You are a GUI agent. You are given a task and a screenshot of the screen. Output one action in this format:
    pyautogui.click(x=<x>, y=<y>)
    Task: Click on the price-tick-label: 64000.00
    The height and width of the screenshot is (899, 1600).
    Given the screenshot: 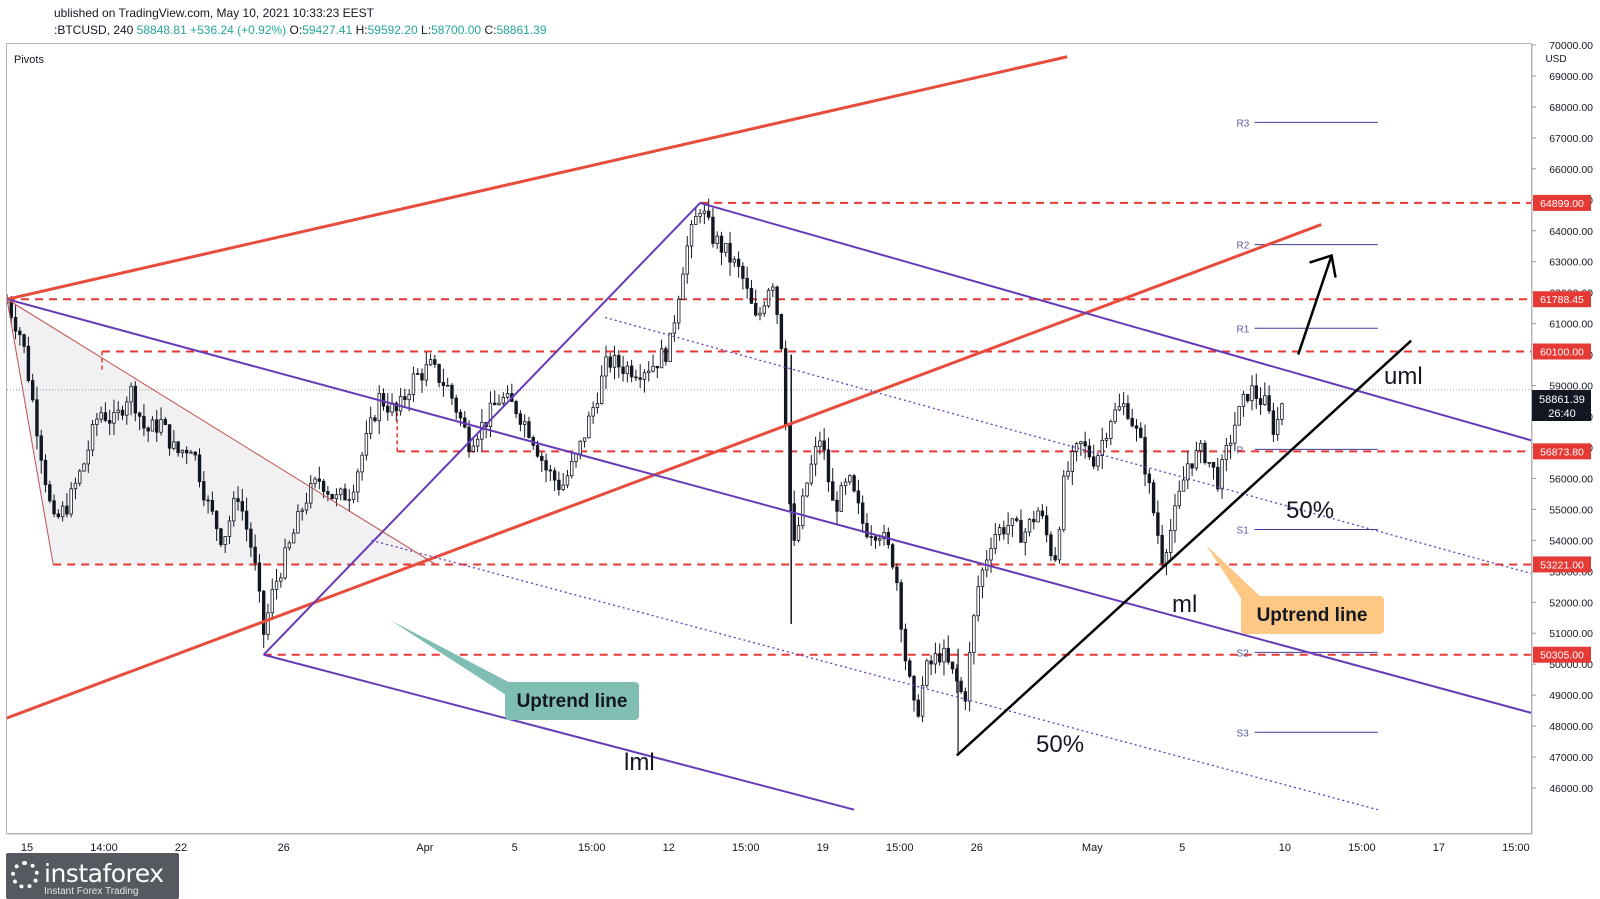 What is the action you would take?
    pyautogui.click(x=1571, y=232)
    